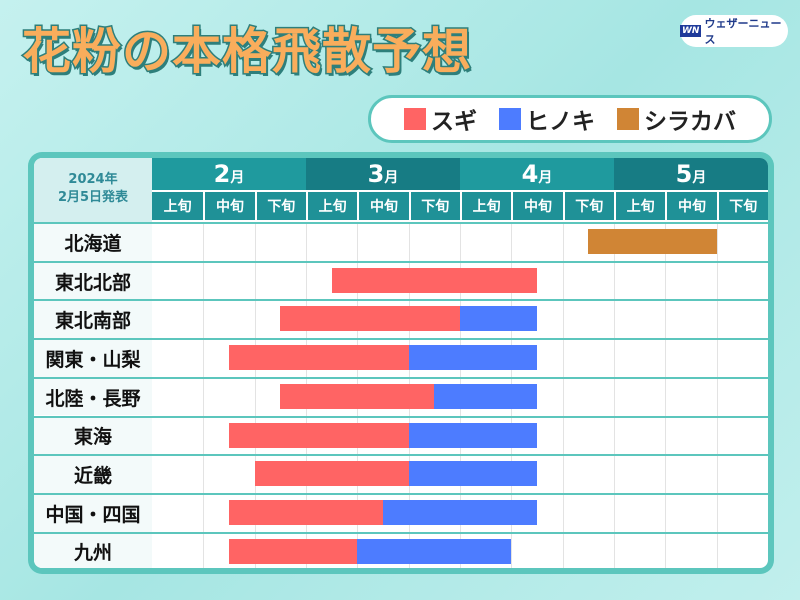 Image resolution: width=800 pixels, height=600 pixels. I want to click on issue-date: 2024年 2月5日発表, so click(93, 190).